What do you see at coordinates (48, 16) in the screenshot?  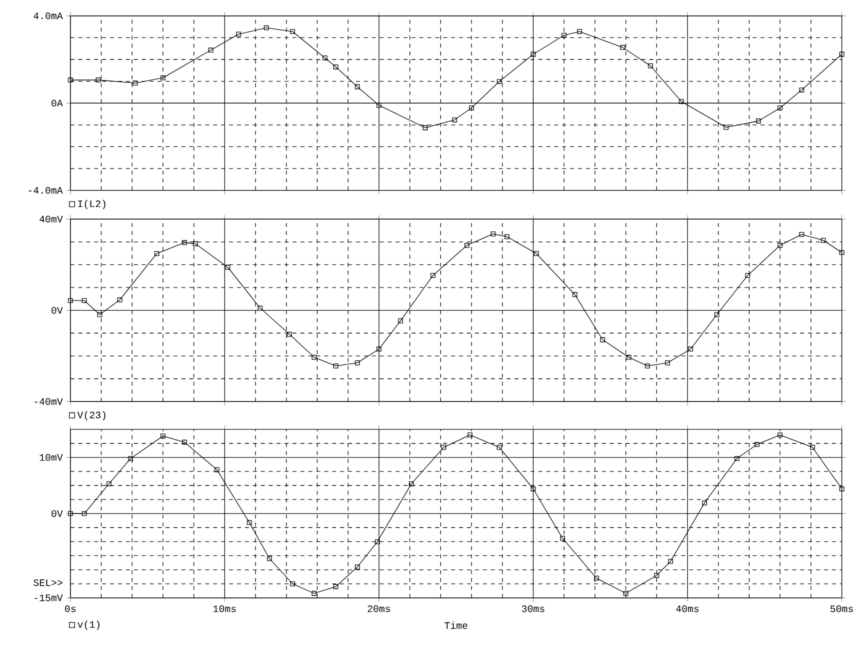 I see `y-tick-label: 4.0mA` at bounding box center [48, 16].